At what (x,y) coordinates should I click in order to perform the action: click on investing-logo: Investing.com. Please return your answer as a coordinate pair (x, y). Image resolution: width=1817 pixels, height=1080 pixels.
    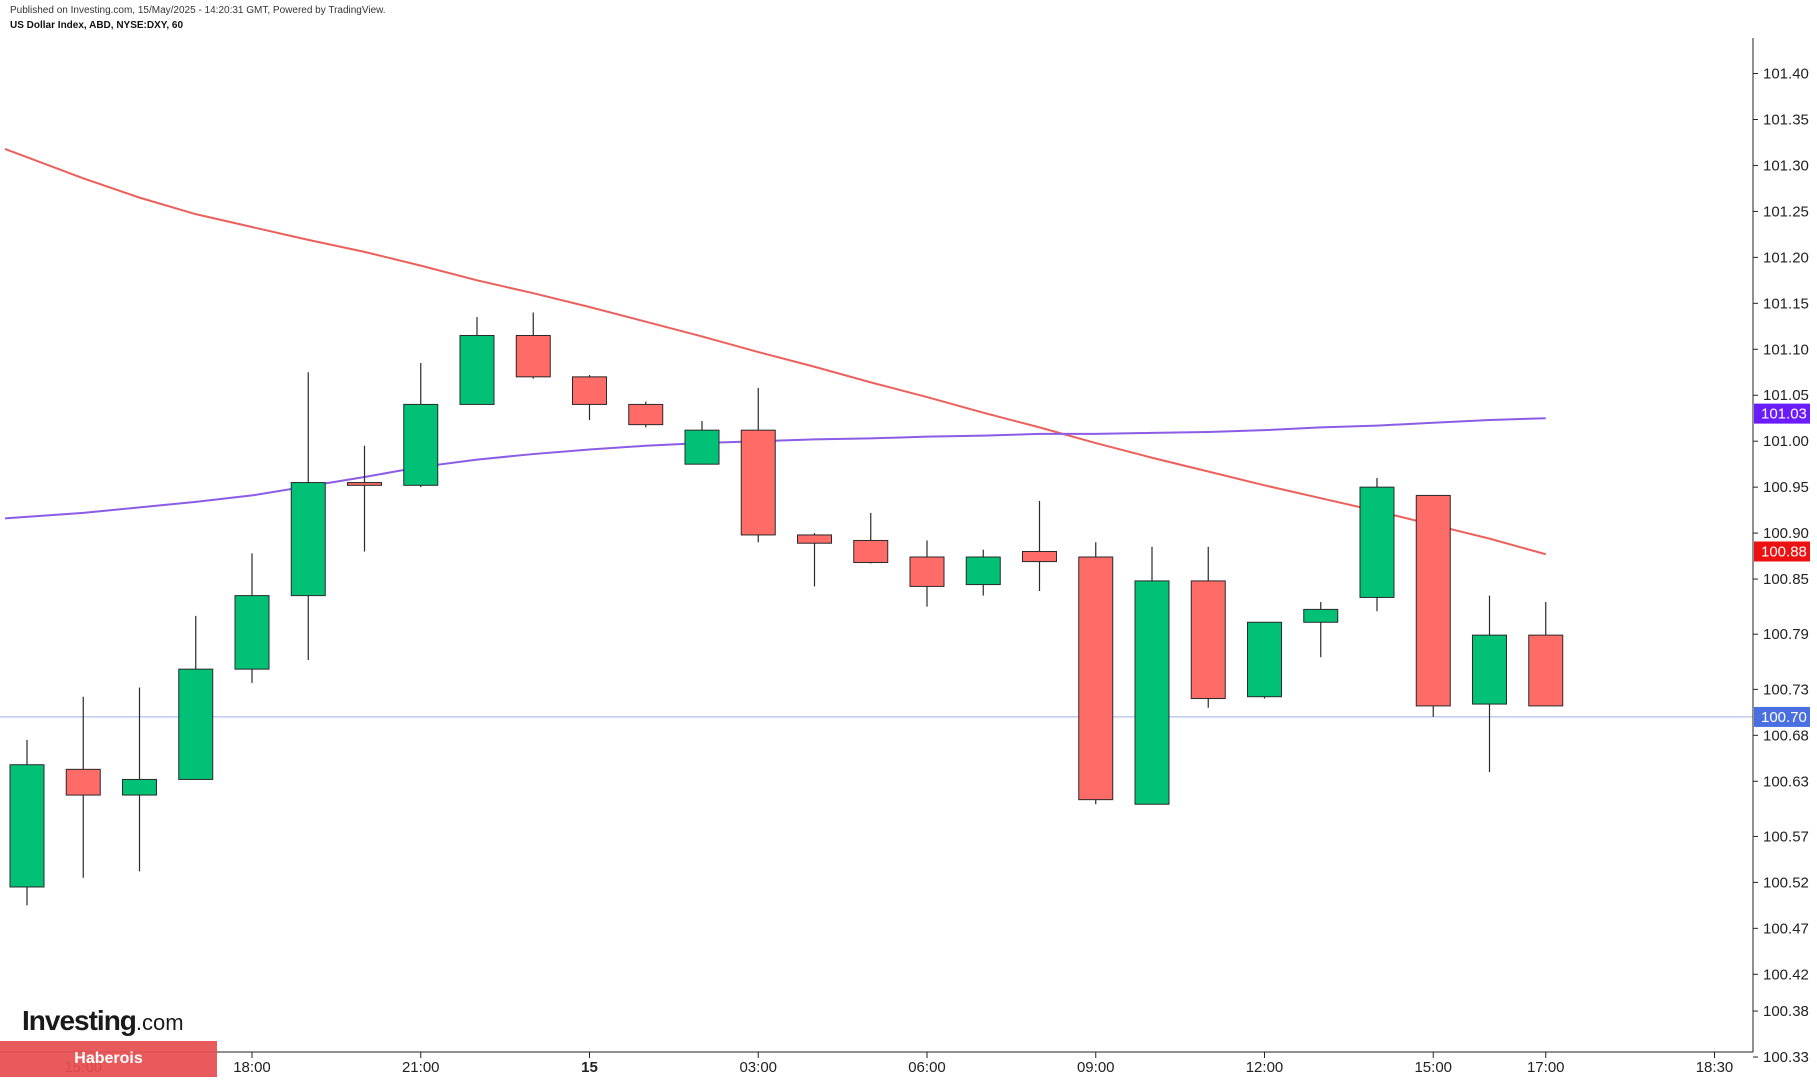
    Looking at the image, I should click on (103, 1021).